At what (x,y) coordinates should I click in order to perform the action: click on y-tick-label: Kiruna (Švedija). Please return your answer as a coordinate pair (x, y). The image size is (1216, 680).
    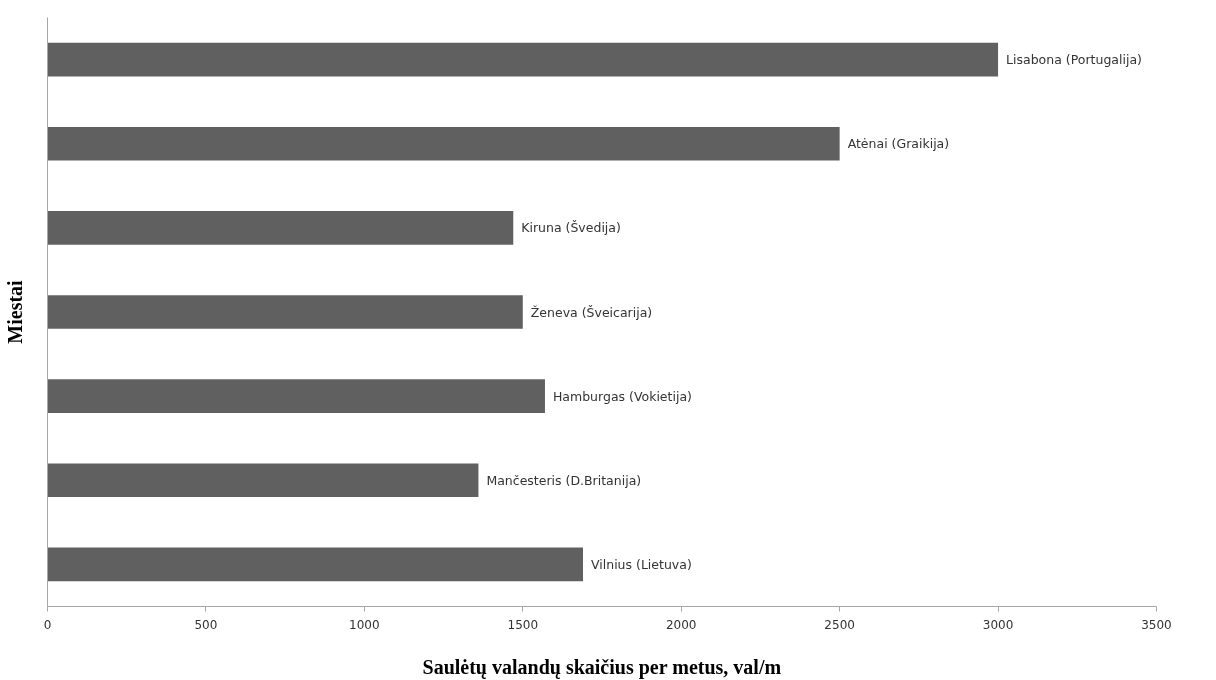
    Looking at the image, I should click on (571, 228).